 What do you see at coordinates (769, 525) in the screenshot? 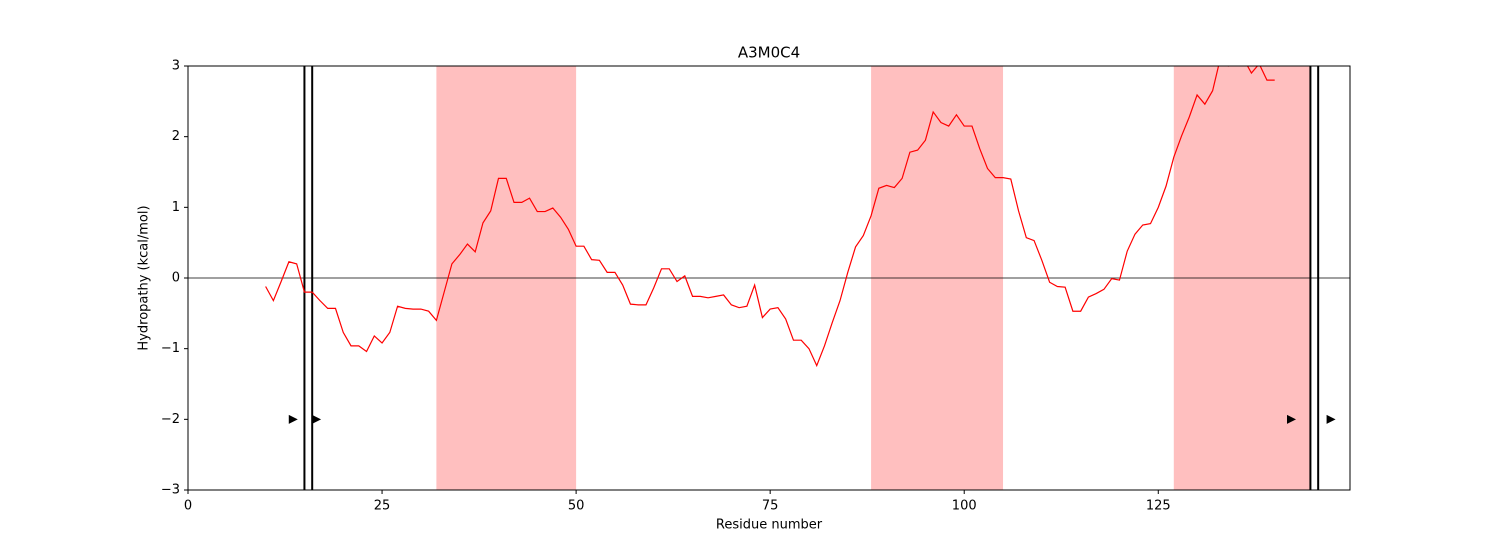
I see `x-axis-label: Residue number` at bounding box center [769, 525].